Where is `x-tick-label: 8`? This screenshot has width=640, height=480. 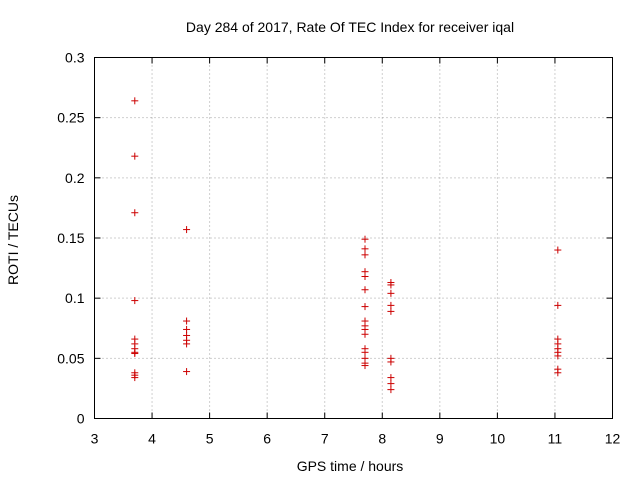
x-tick-label: 8 is located at coordinates (382, 439).